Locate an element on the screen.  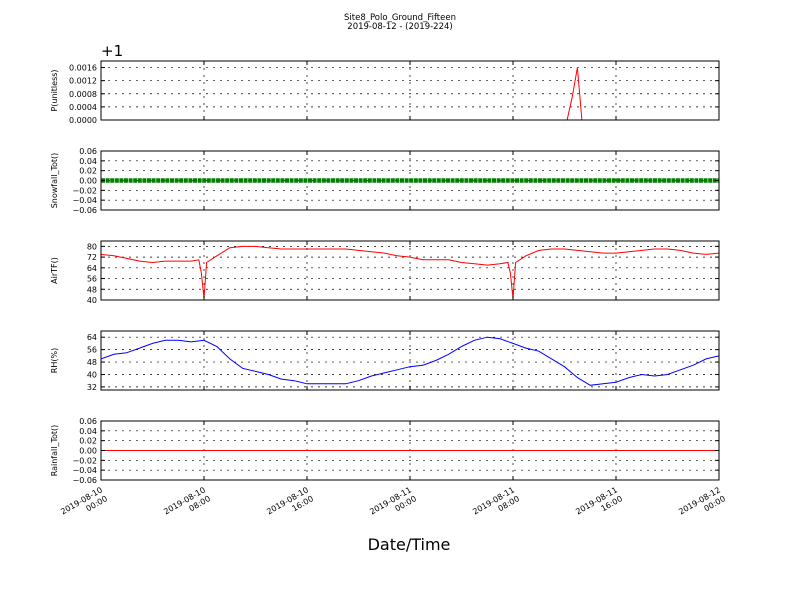
y-tick-label-4-2: 40 is located at coordinates (92, 374).